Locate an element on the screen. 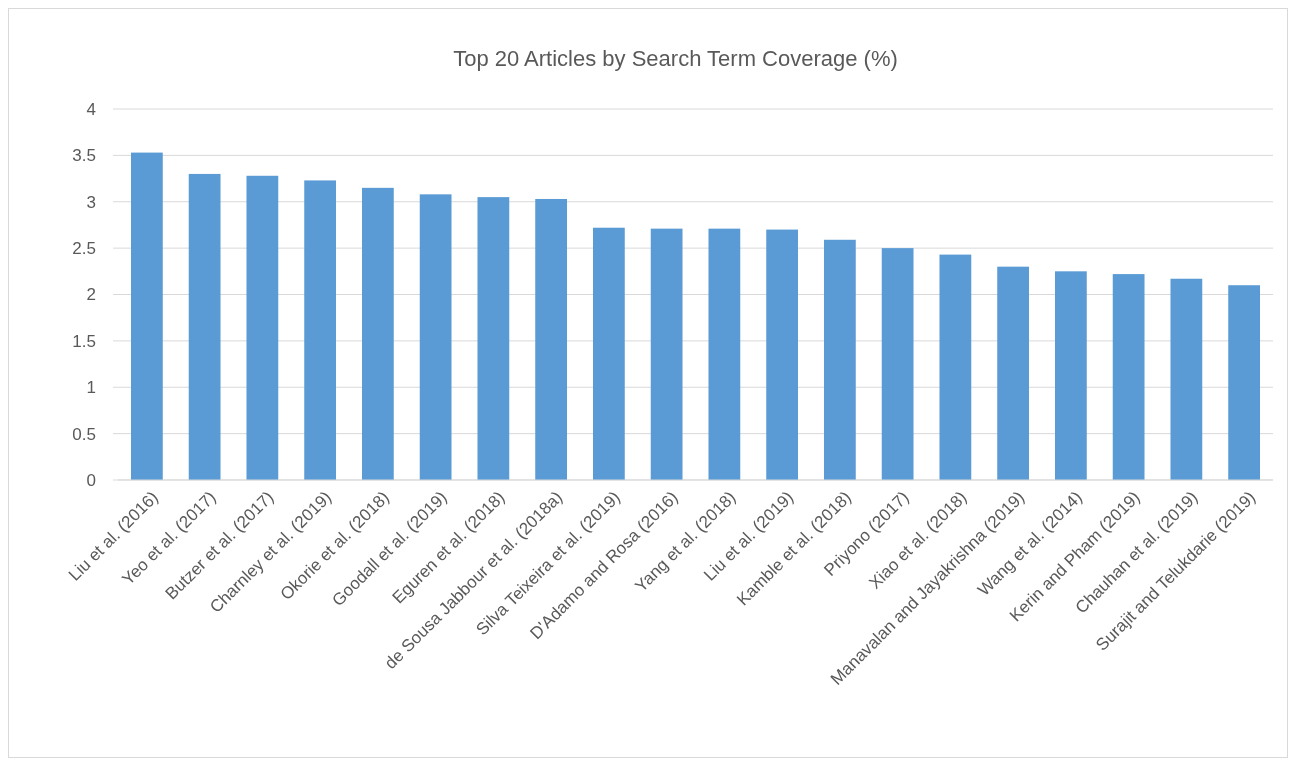  y-tick-label: 2.5 is located at coordinates (84, 249).